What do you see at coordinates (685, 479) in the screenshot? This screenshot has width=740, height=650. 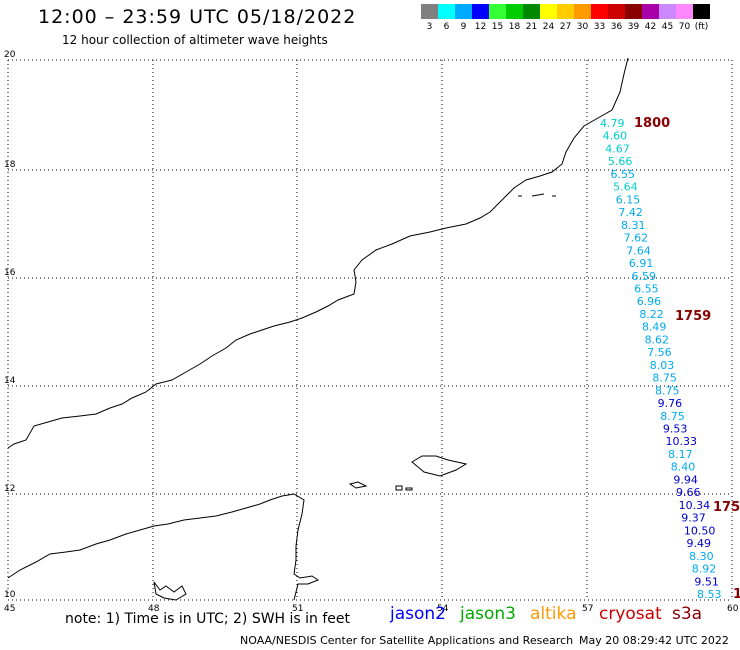 I see `wave-height-label: 9.94` at bounding box center [685, 479].